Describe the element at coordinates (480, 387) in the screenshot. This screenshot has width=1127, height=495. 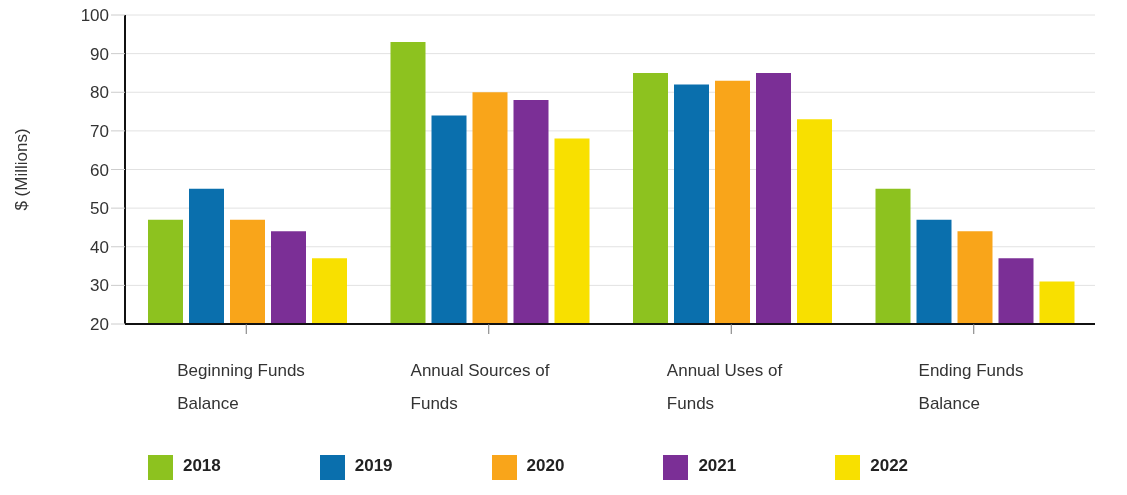
I see `x-tick-label: Annual Sources of Funds` at that location.